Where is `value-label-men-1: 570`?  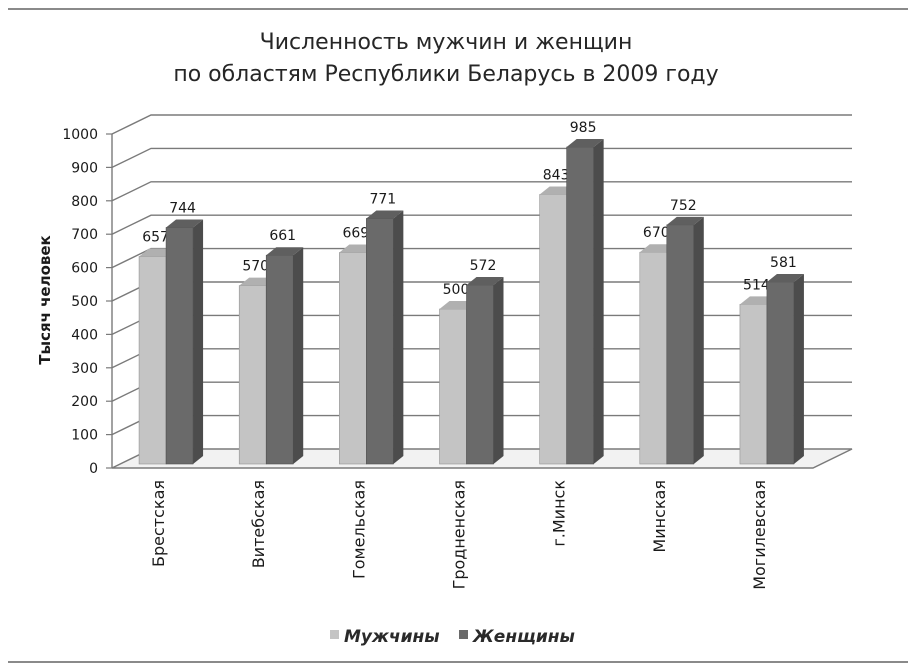 value-label-men-1: 570 is located at coordinates (255, 267).